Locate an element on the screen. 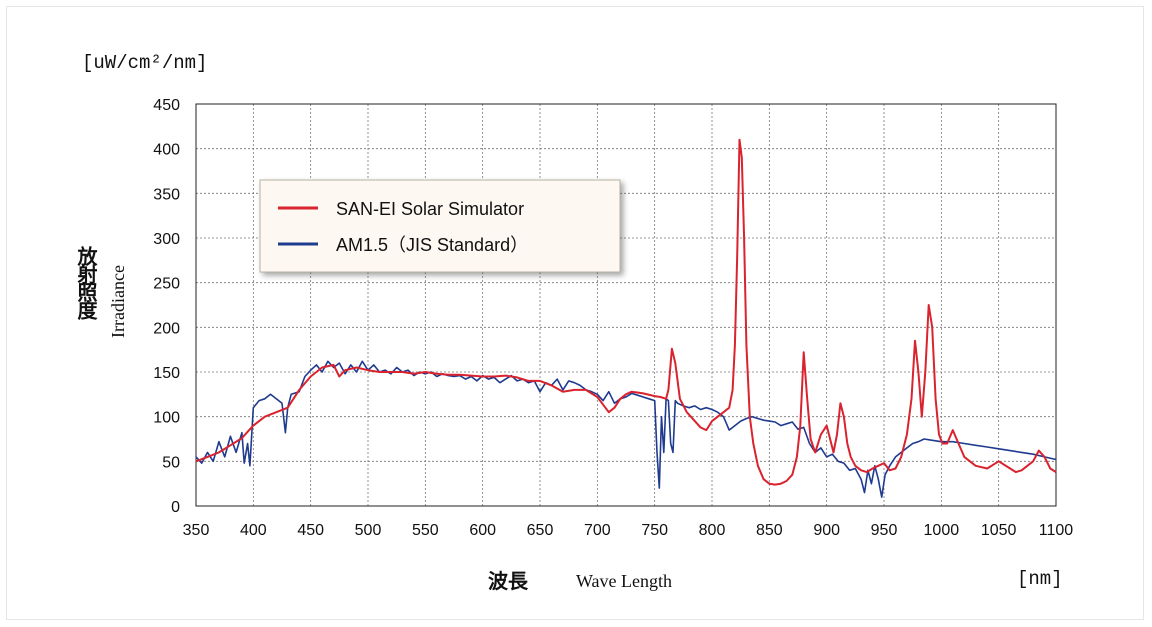  y-tick-label: 400 is located at coordinates (166, 150).